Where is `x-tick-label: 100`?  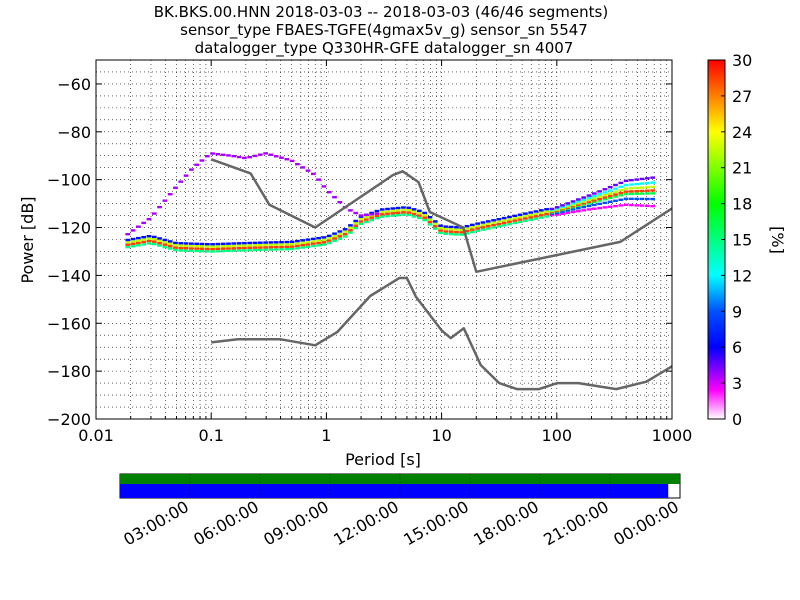 x-tick-label: 100 is located at coordinates (557, 435).